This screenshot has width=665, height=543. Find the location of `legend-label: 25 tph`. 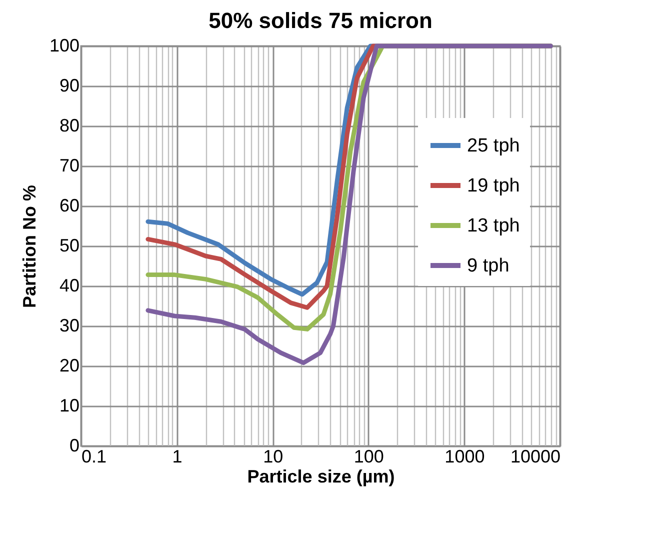

legend-label: 25 tph is located at coordinates (493, 146).